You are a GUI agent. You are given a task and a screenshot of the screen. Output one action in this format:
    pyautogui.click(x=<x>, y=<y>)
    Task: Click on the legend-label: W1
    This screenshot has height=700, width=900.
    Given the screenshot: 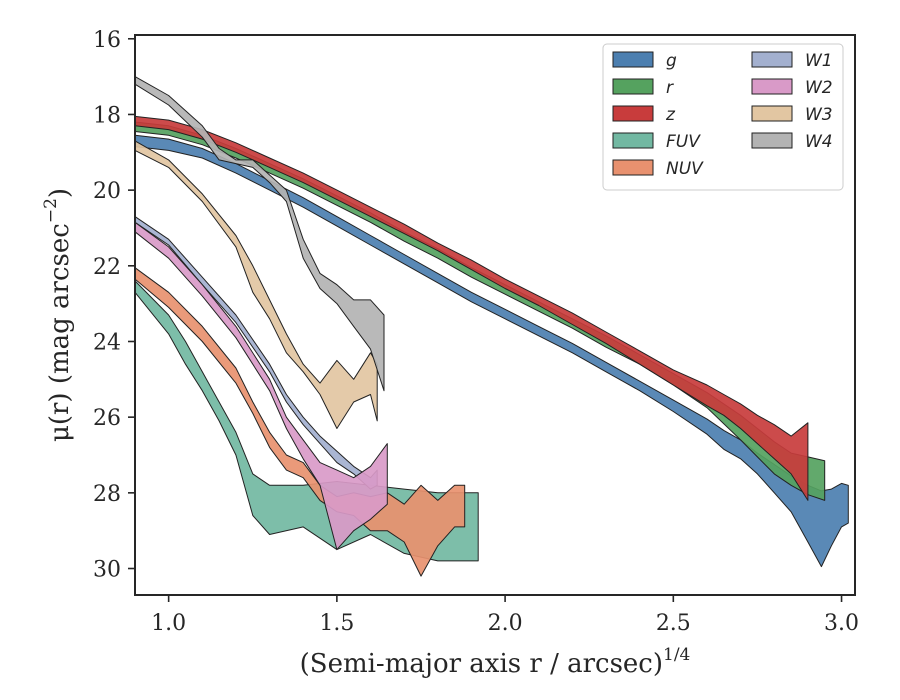 What is the action you would take?
    pyautogui.click(x=819, y=61)
    